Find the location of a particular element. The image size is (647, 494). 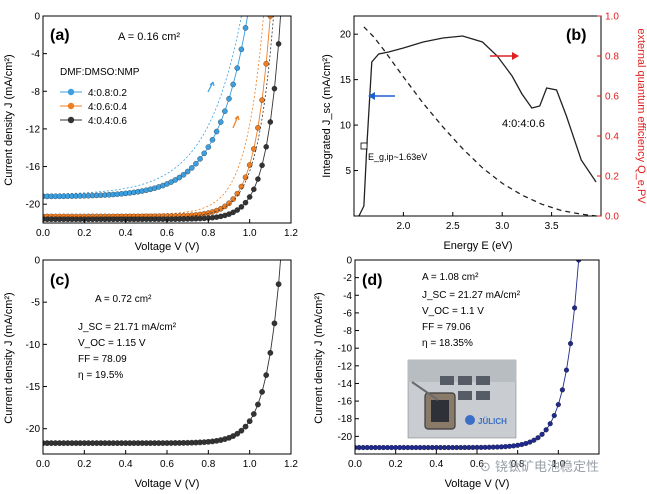

x-tick-label: 1.0 is located at coordinates (250, 233).